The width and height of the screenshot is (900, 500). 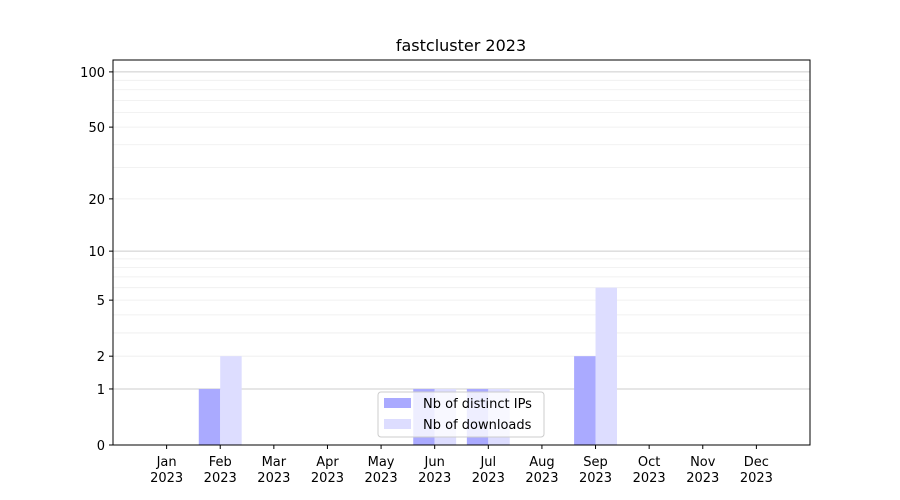 What do you see at coordinates (96, 252) in the screenshot?
I see `y-tick-label: 10` at bounding box center [96, 252].